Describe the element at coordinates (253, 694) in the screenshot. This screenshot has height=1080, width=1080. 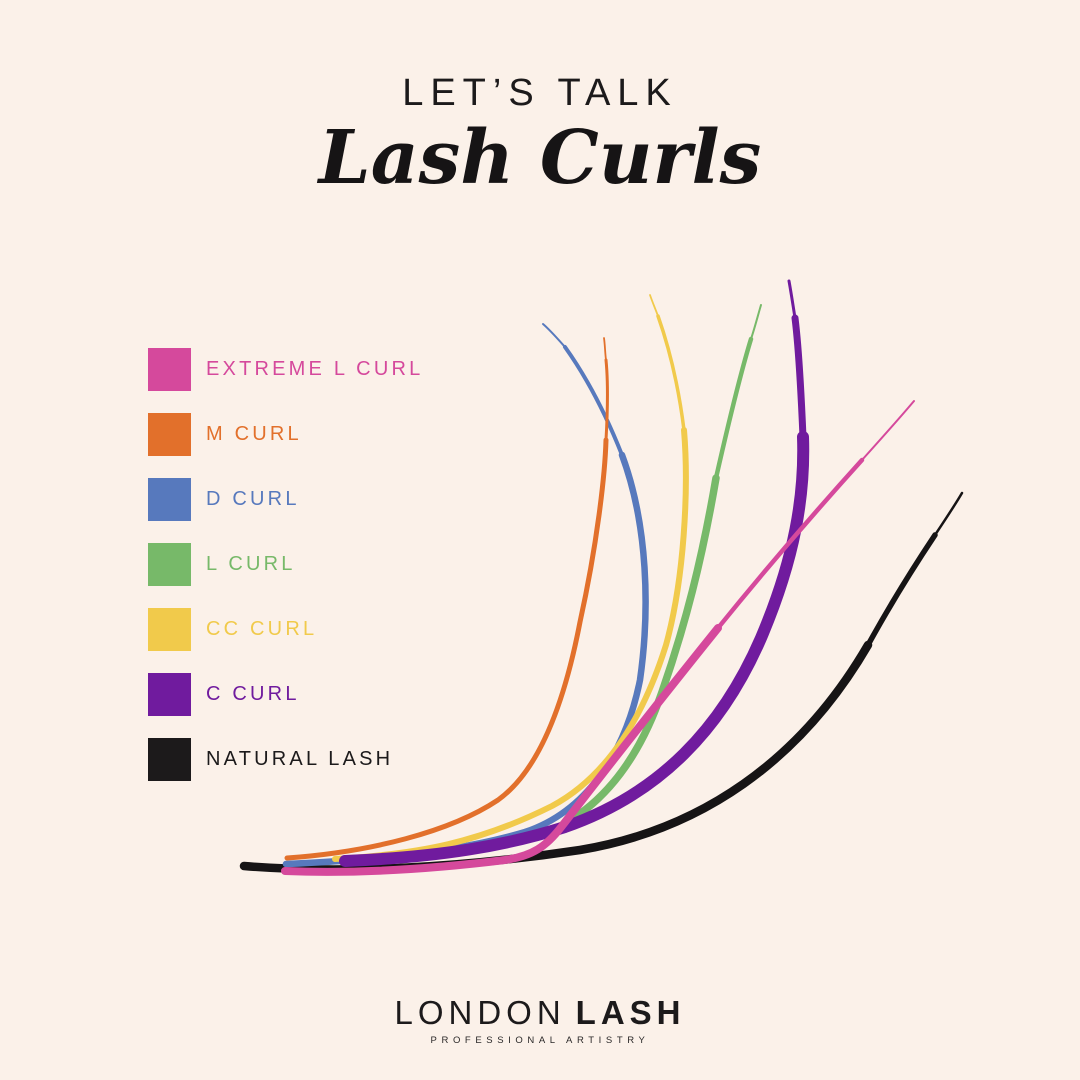
I see `legend-label-c-curl: C CURL` at that location.